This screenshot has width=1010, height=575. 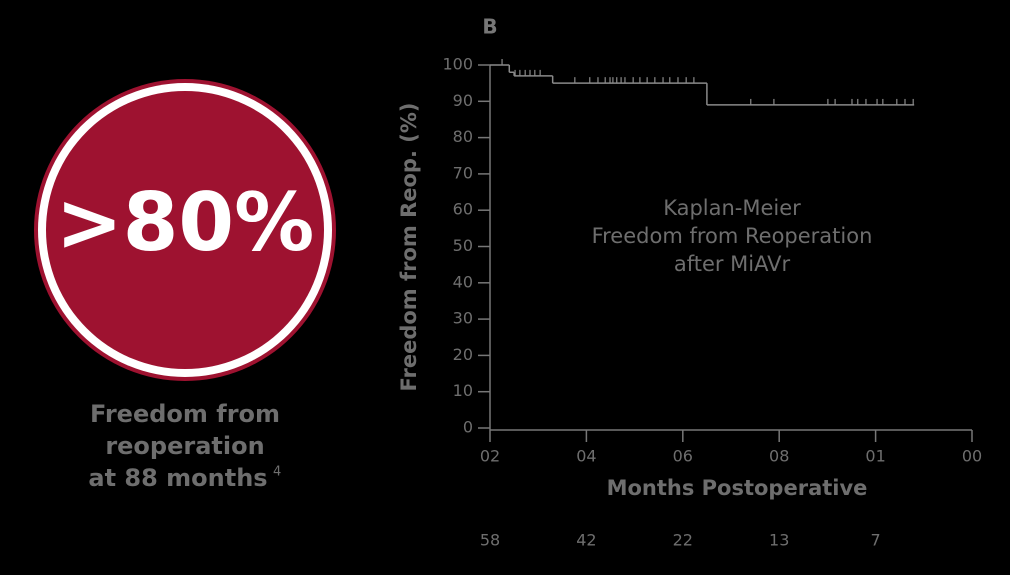 What do you see at coordinates (779, 540) in the screenshot?
I see `at-risk-count: 13` at bounding box center [779, 540].